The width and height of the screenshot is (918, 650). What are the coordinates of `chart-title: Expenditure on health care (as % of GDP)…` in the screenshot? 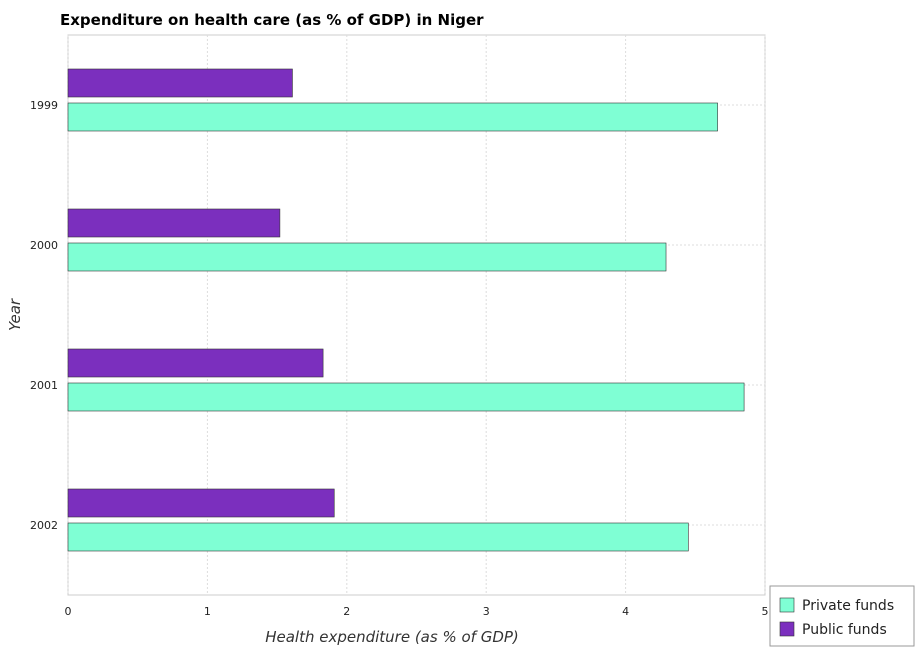 It's located at (272, 20).